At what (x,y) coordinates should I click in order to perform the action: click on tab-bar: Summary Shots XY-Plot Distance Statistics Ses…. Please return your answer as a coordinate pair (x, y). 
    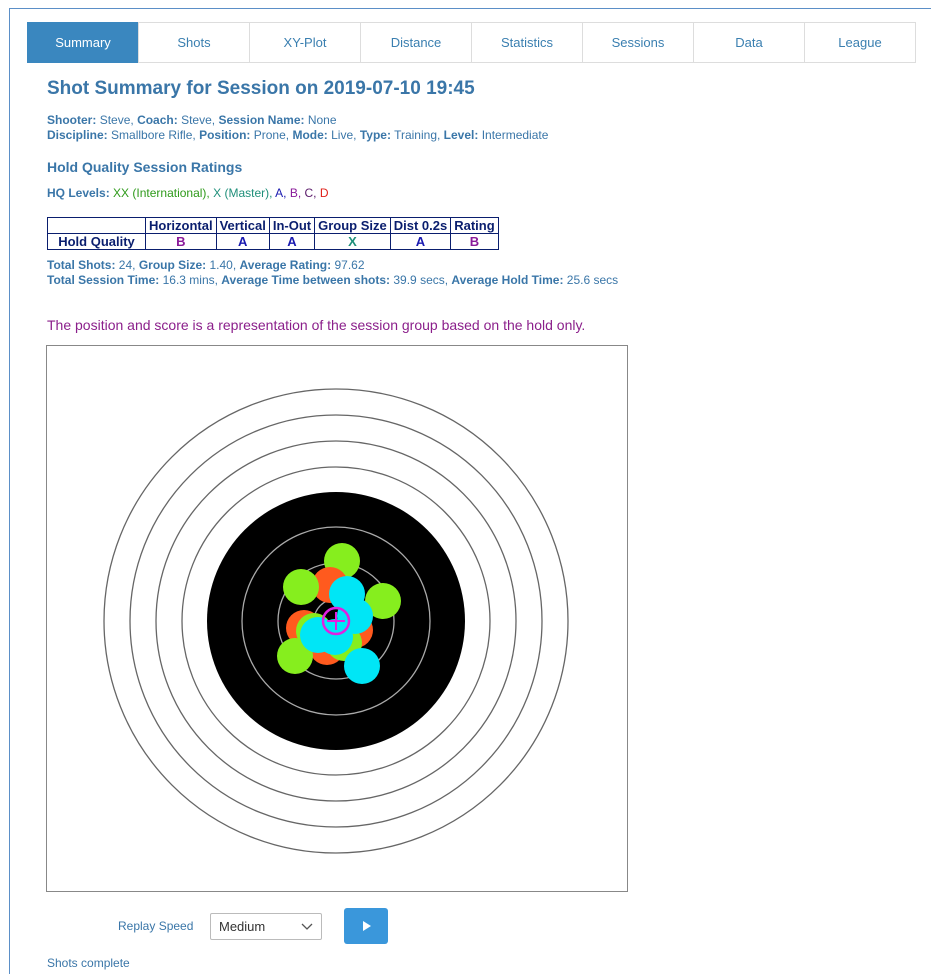
    Looking at the image, I should click on (471, 42).